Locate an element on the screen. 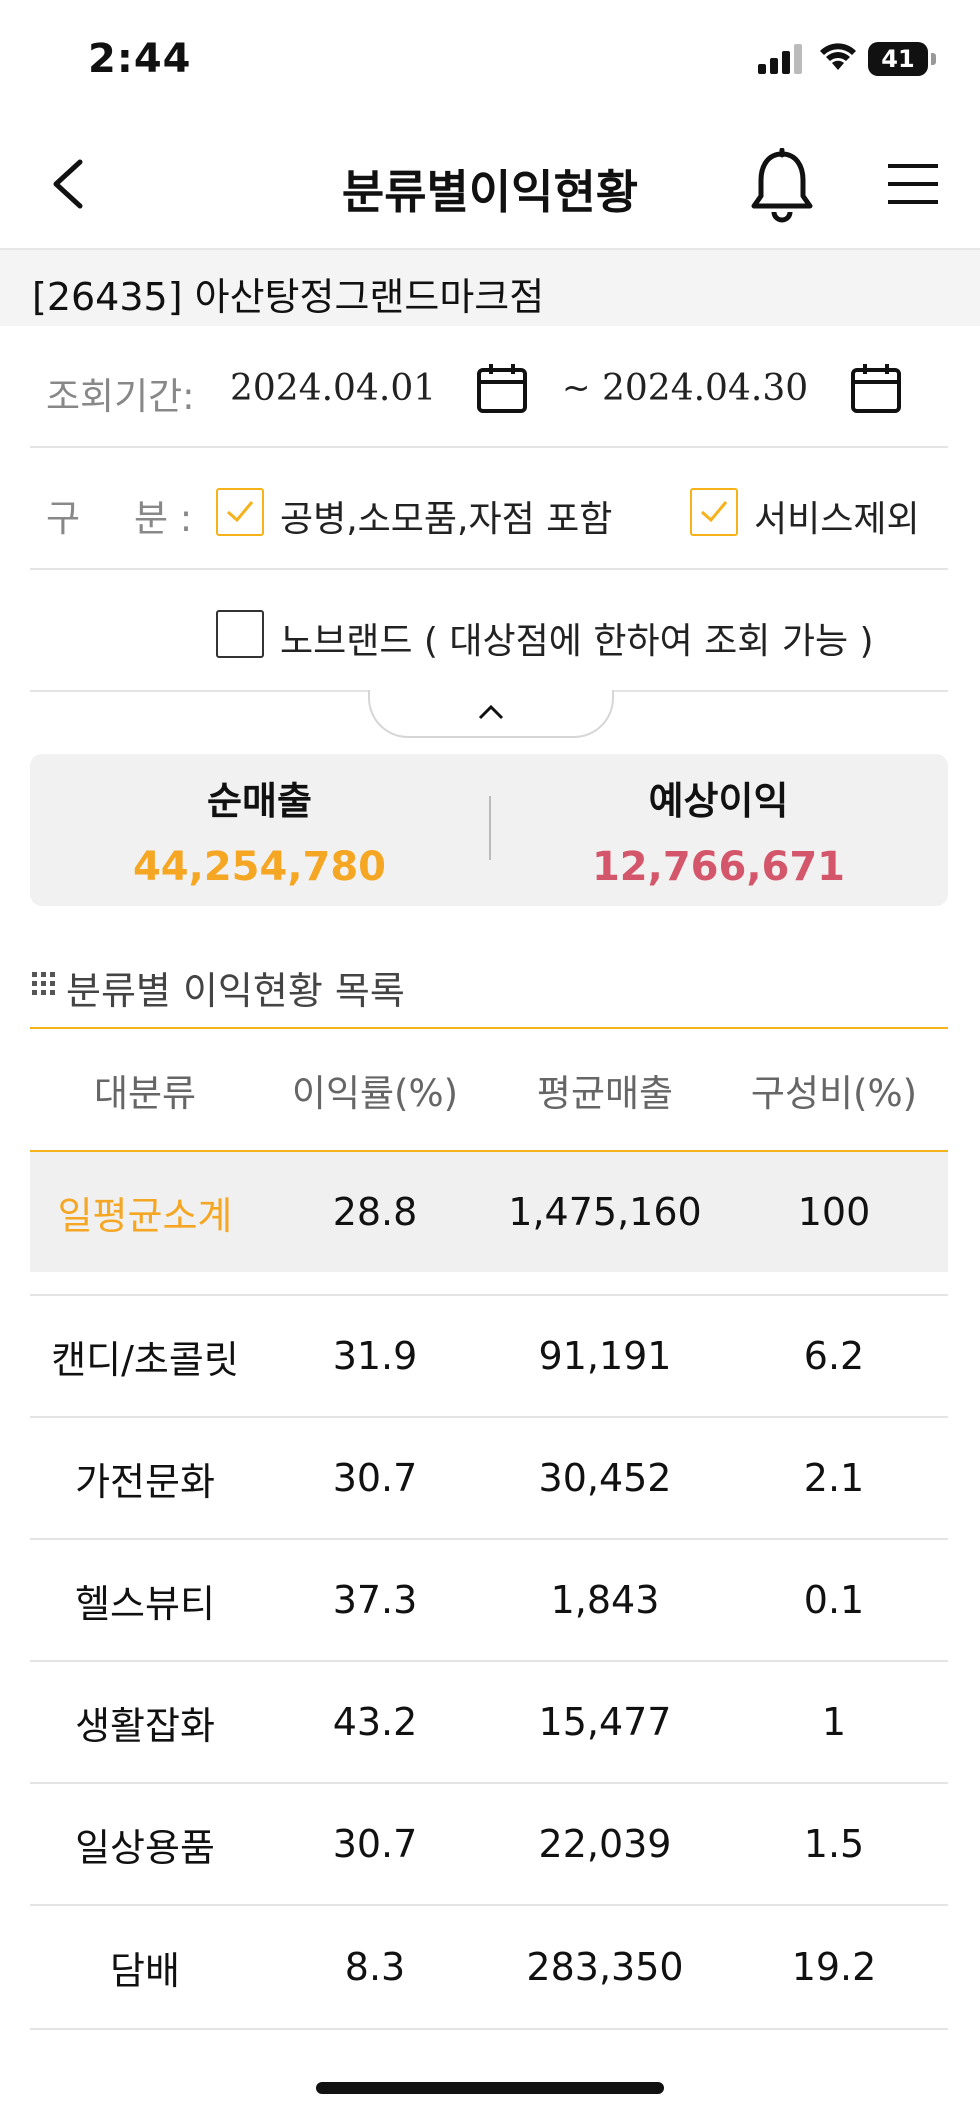 This screenshot has height=2120, width=980. net-sales-value: 44,254,780 is located at coordinates (259, 867).